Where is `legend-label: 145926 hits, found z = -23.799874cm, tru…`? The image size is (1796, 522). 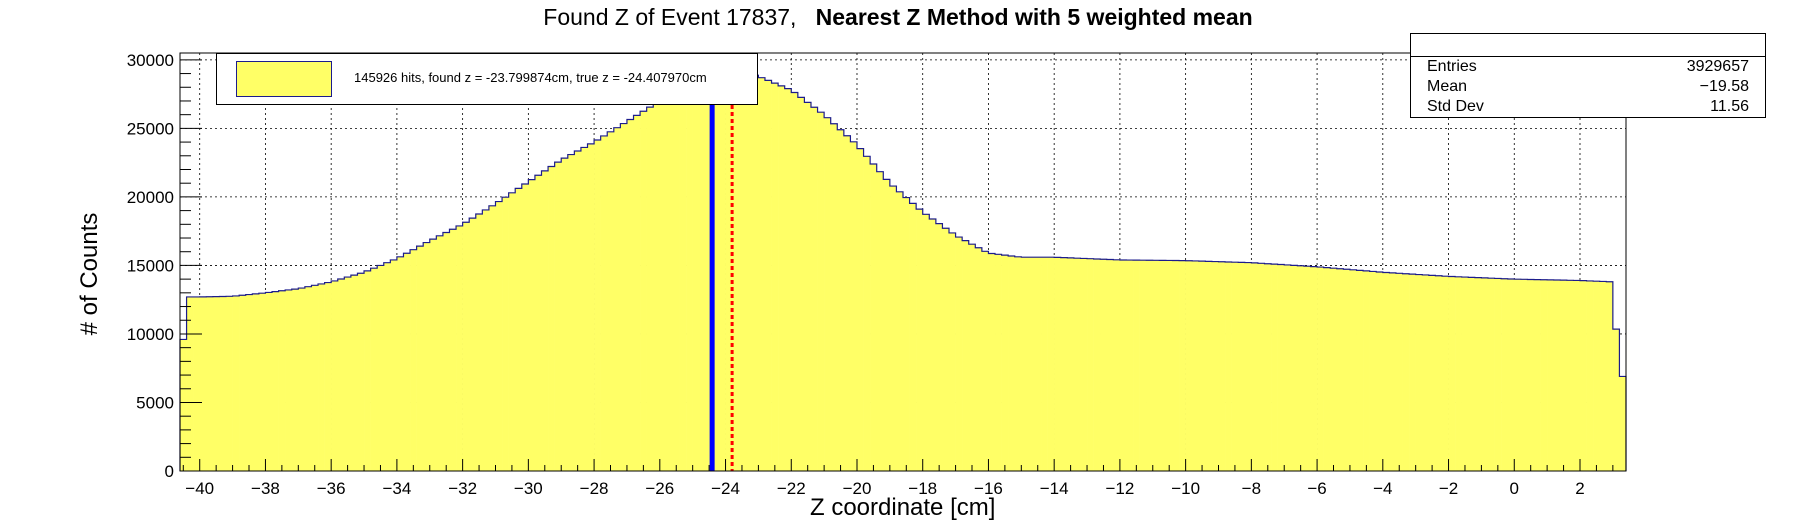
legend-label: 145926 hits, found z = -23.799874cm, tru… is located at coordinates (530, 77).